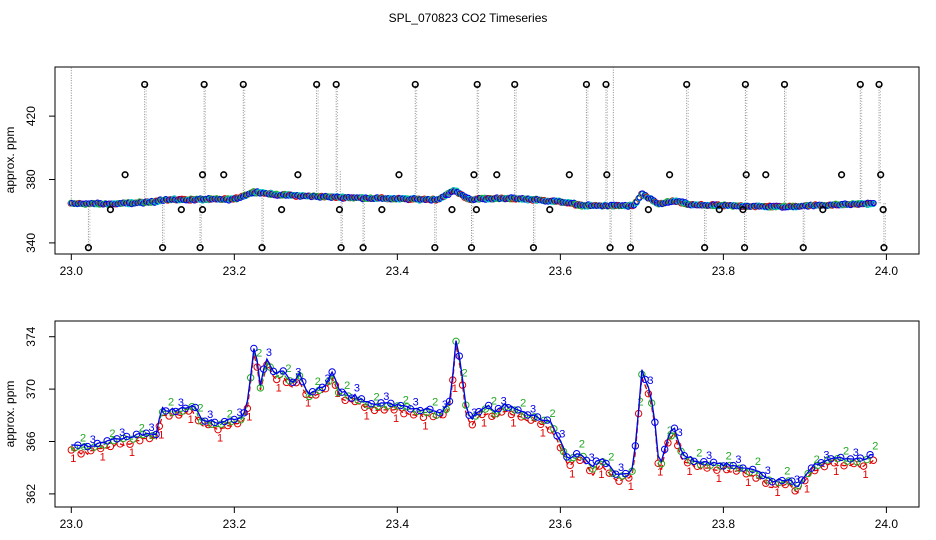 The height and width of the screenshot is (540, 936). What do you see at coordinates (31, 243) in the screenshot?
I see `top-y-tick-label: 340` at bounding box center [31, 243].